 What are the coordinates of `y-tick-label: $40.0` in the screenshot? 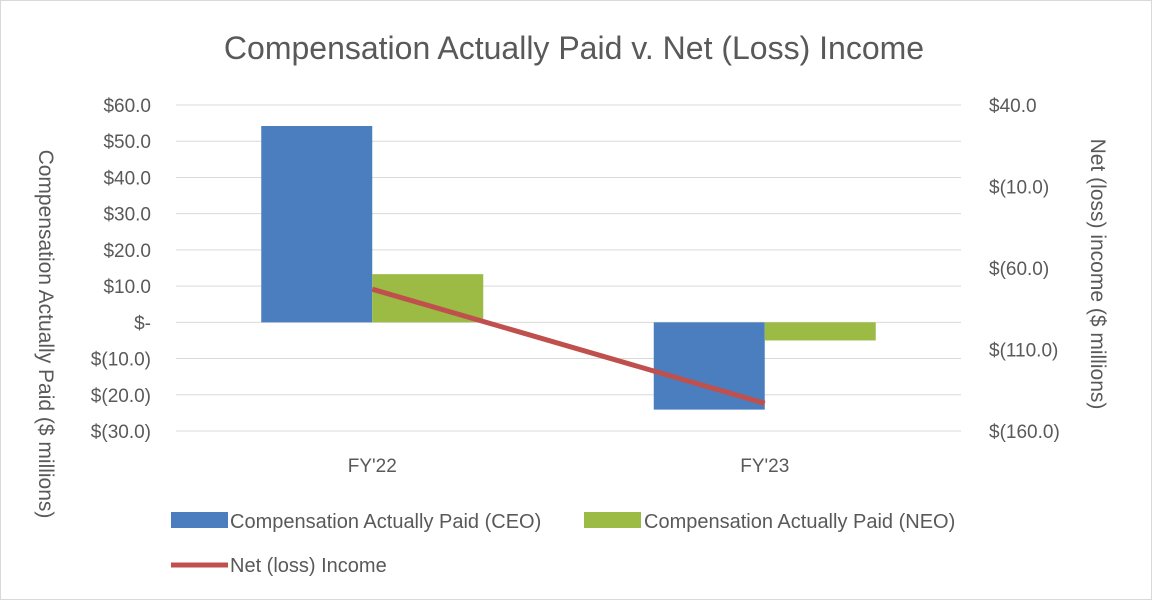 It's located at (127, 178).